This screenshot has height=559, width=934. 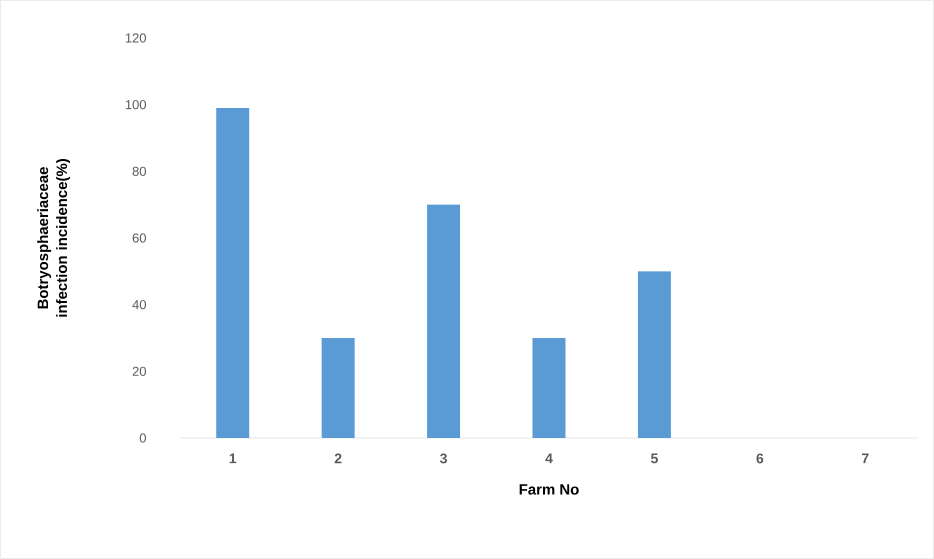 I want to click on y-tick-label: 120, so click(x=136, y=38).